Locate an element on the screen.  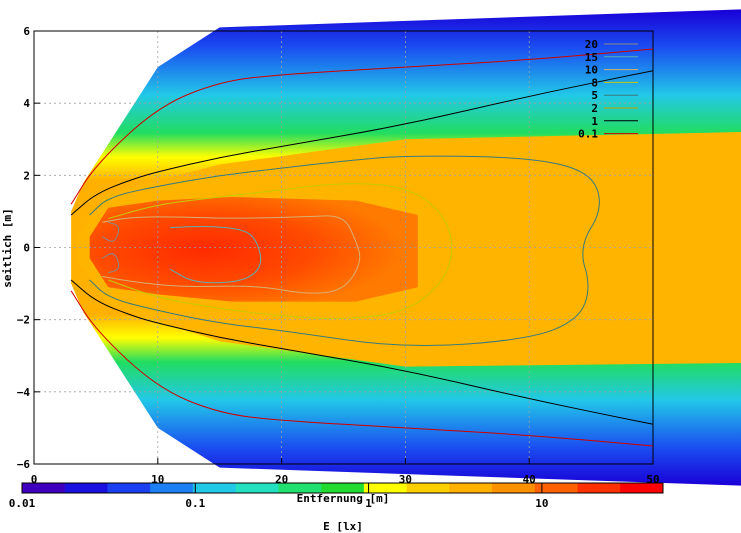
core-area is located at coordinates (253, 249).